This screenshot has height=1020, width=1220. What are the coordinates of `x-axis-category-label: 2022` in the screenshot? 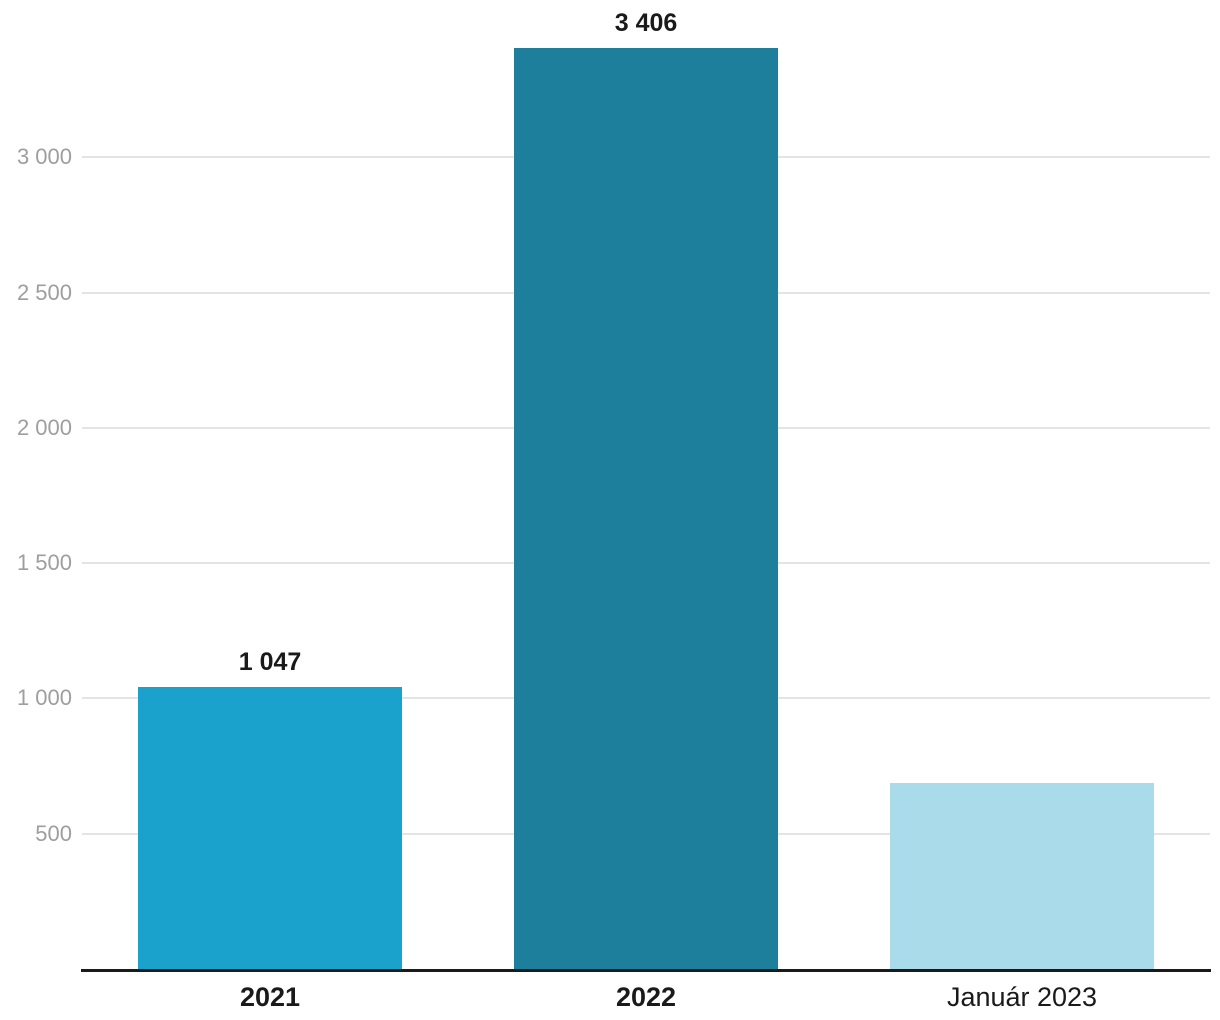 It's located at (646, 997).